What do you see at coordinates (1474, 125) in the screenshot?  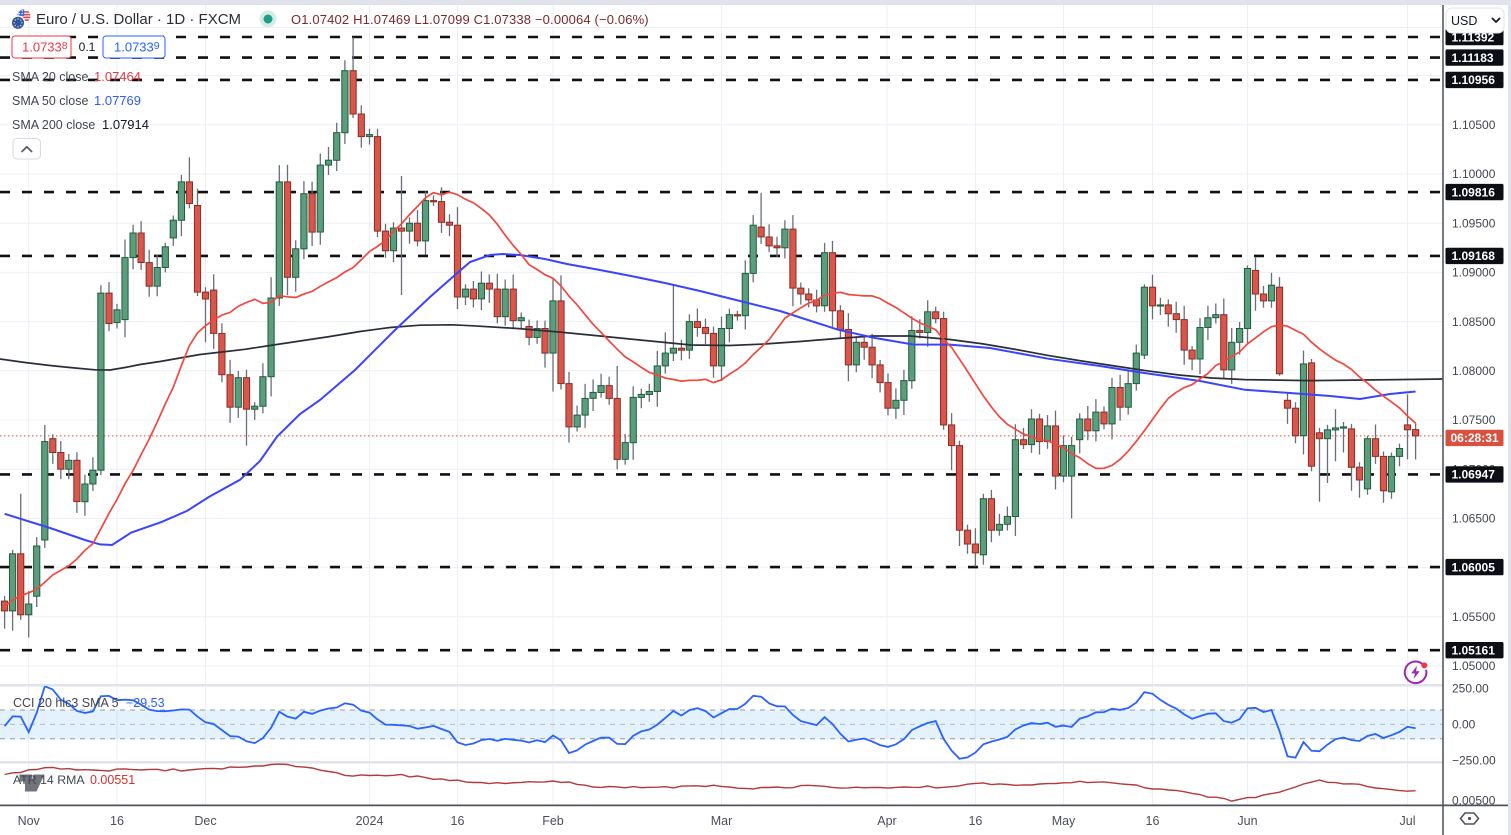 I see `svg-text: 1.10500` at bounding box center [1474, 125].